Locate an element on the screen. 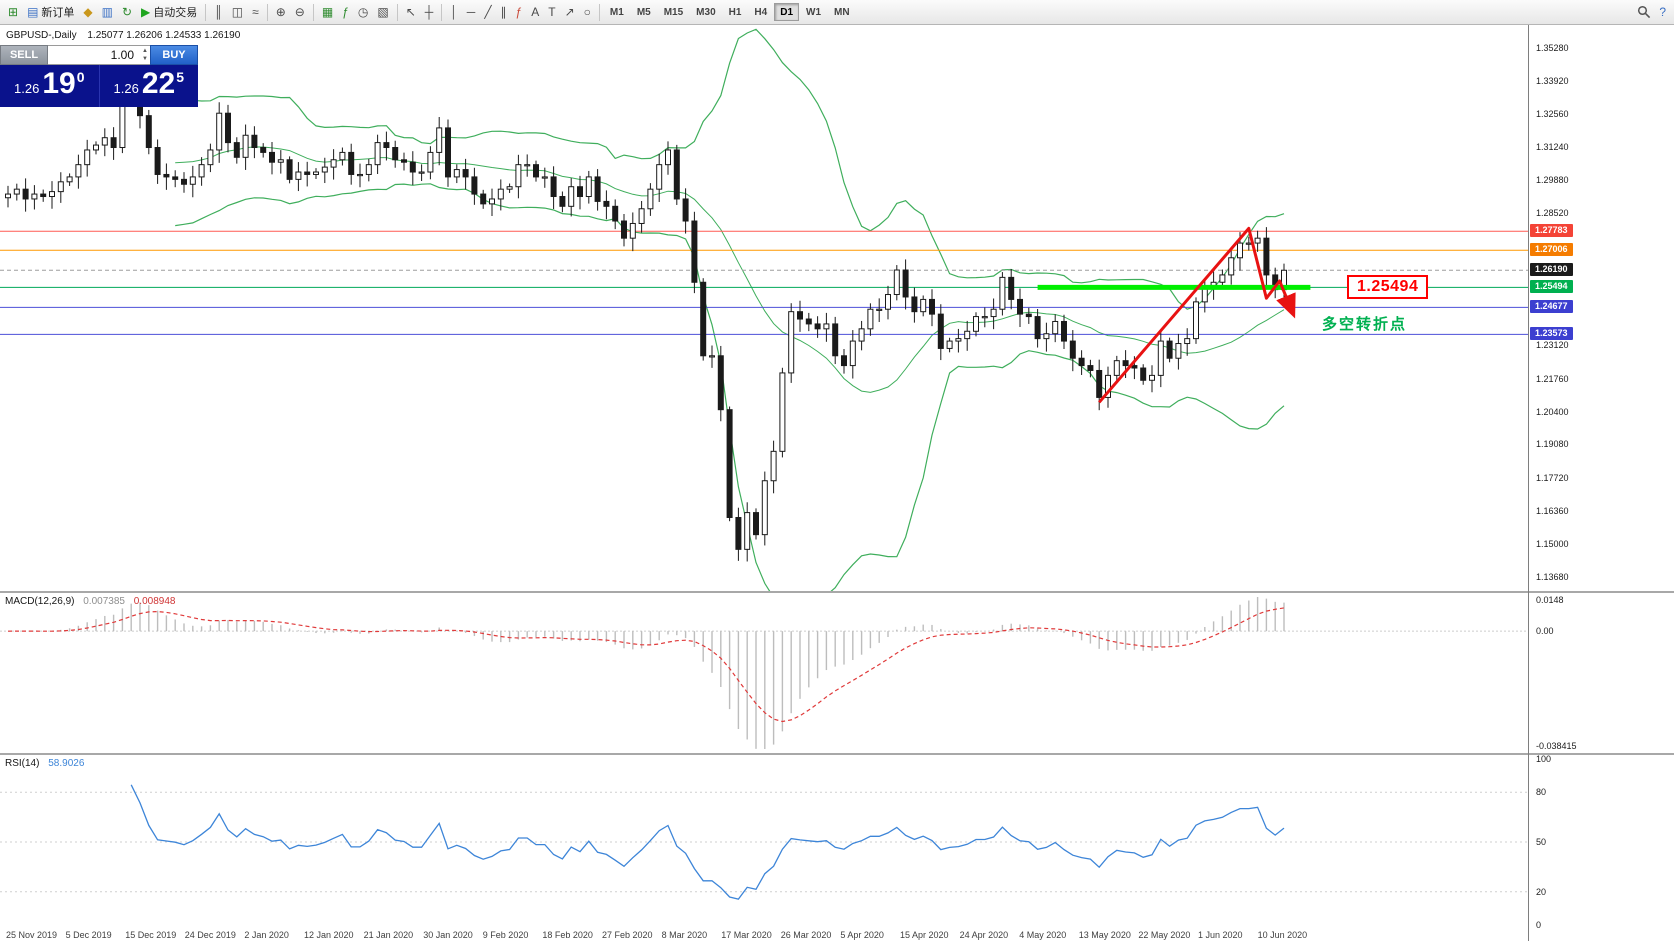 This screenshot has width=1674, height=941. volume-field: 1.00 ▲ ▼ is located at coordinates (99, 55).